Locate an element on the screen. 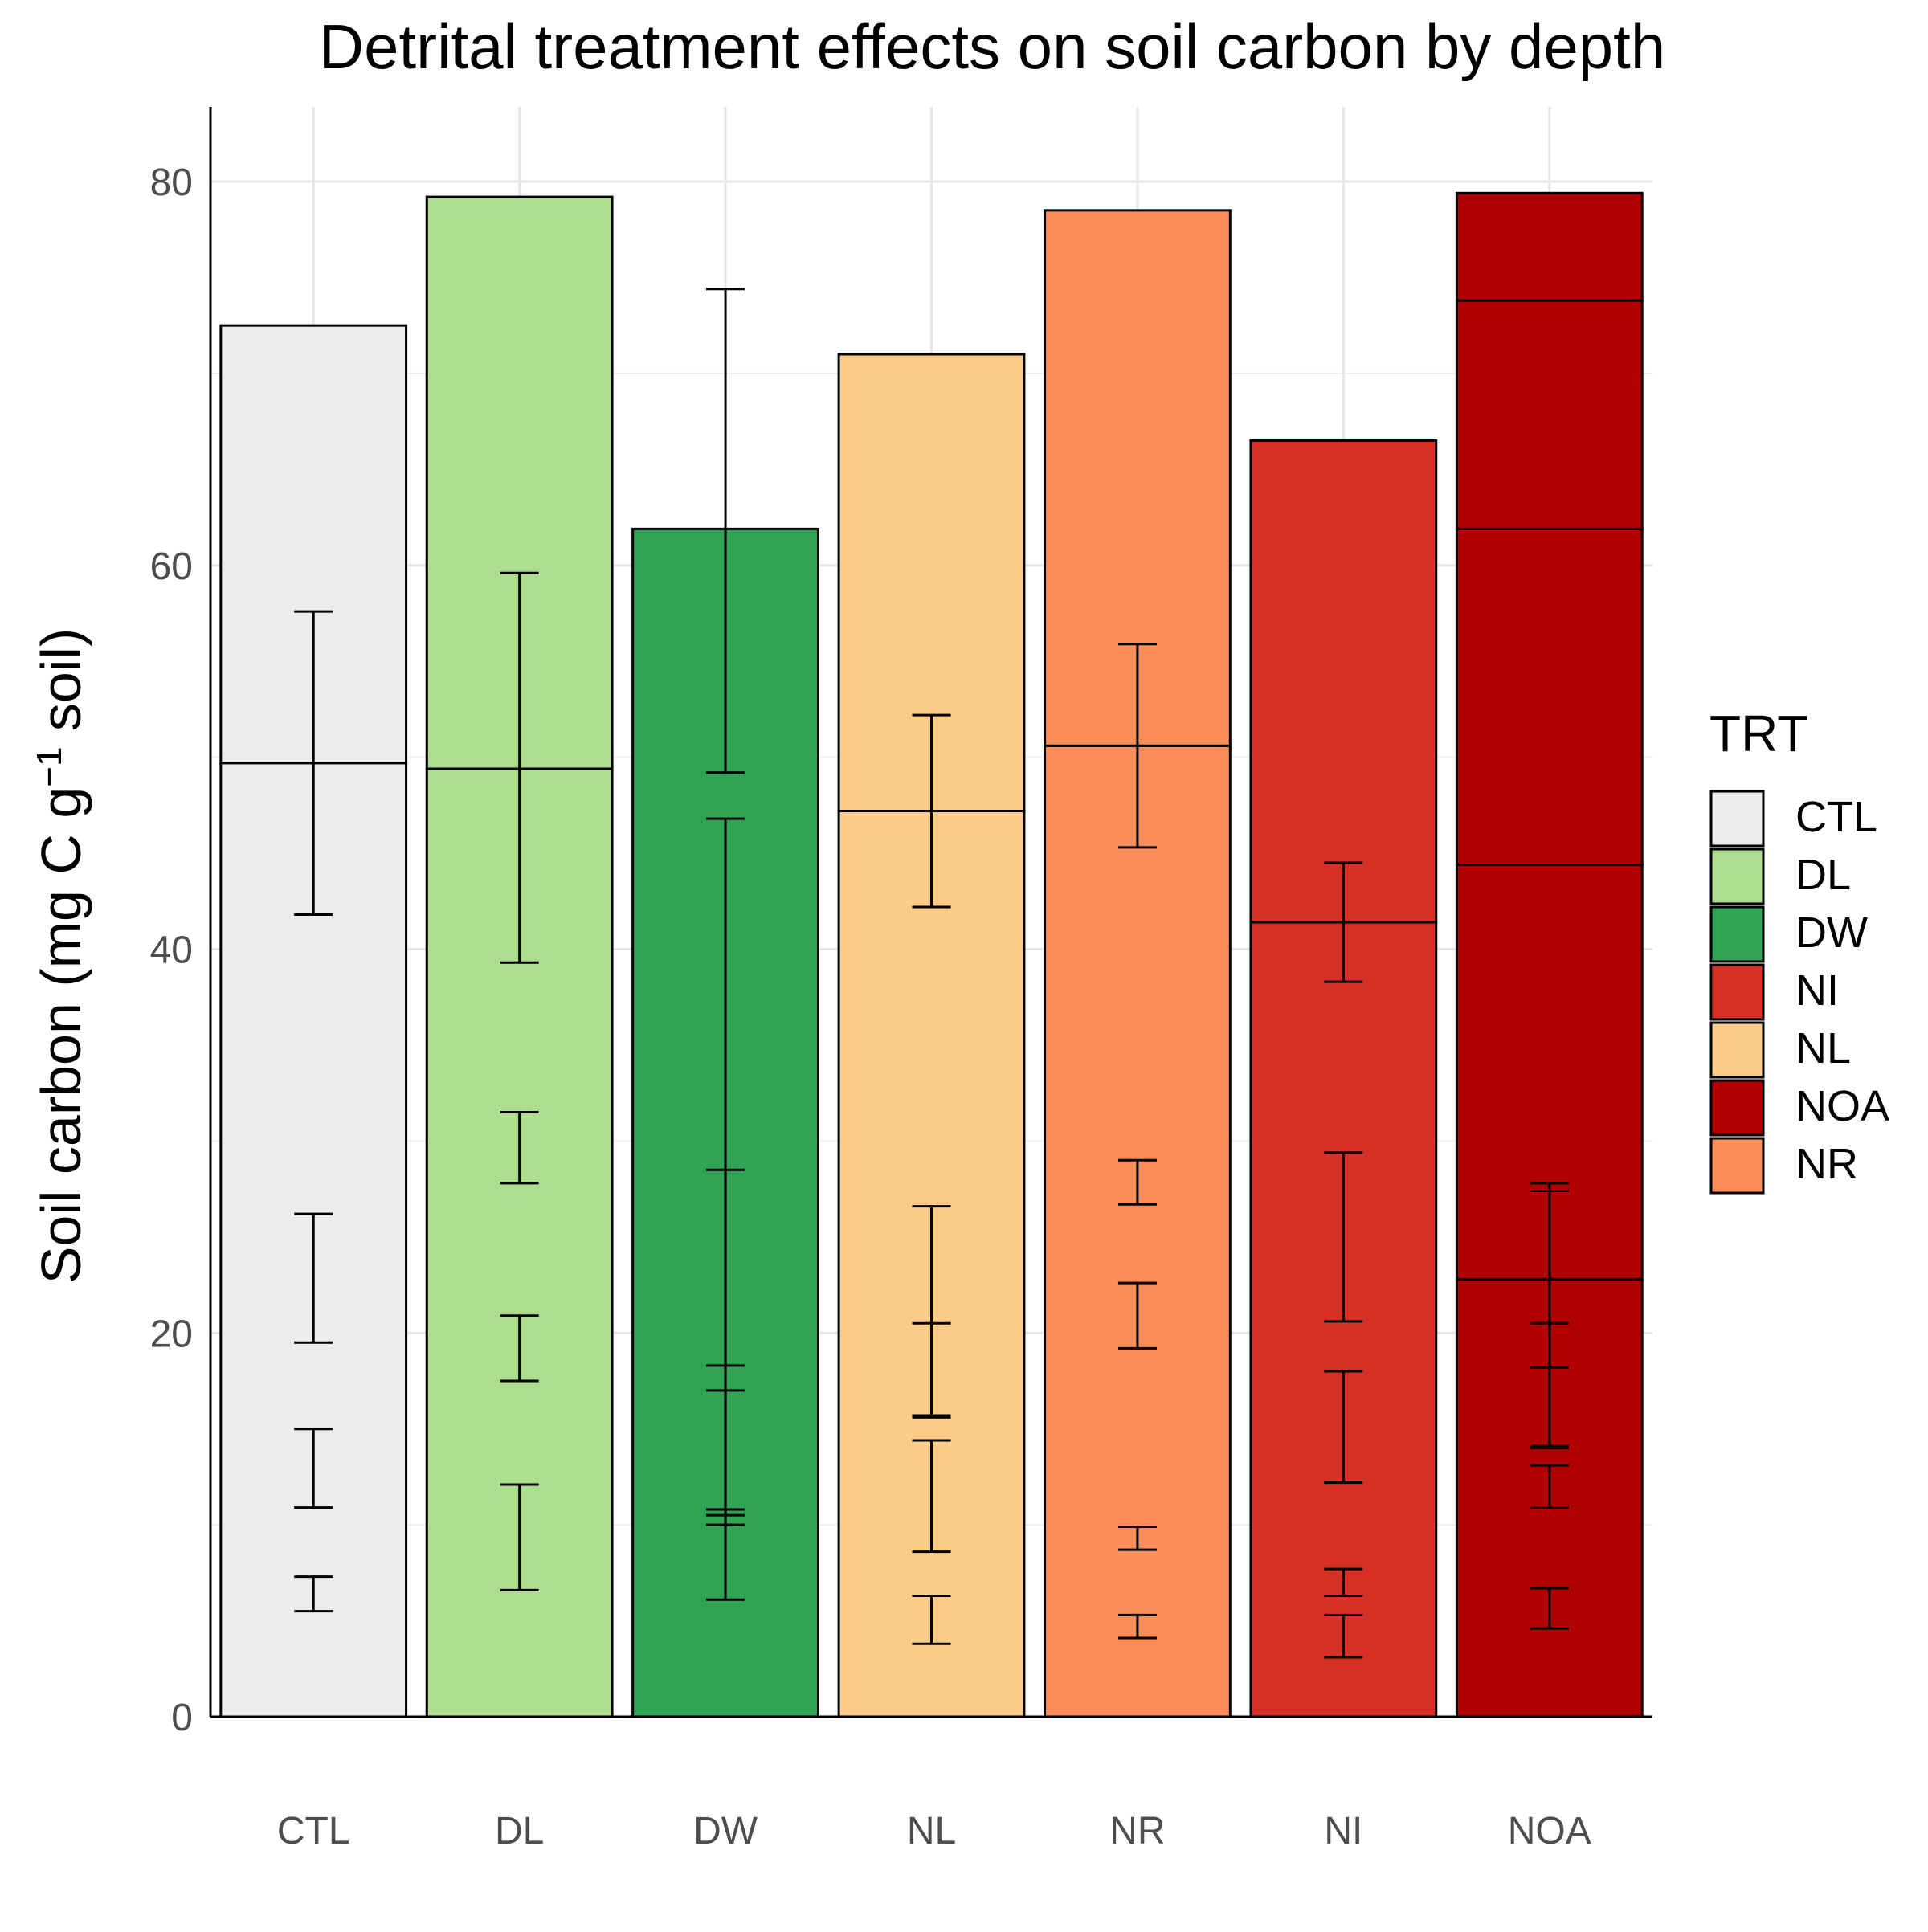 This screenshot has width=1928, height=1932. legend-item-dl: DL is located at coordinates (1780, 877).